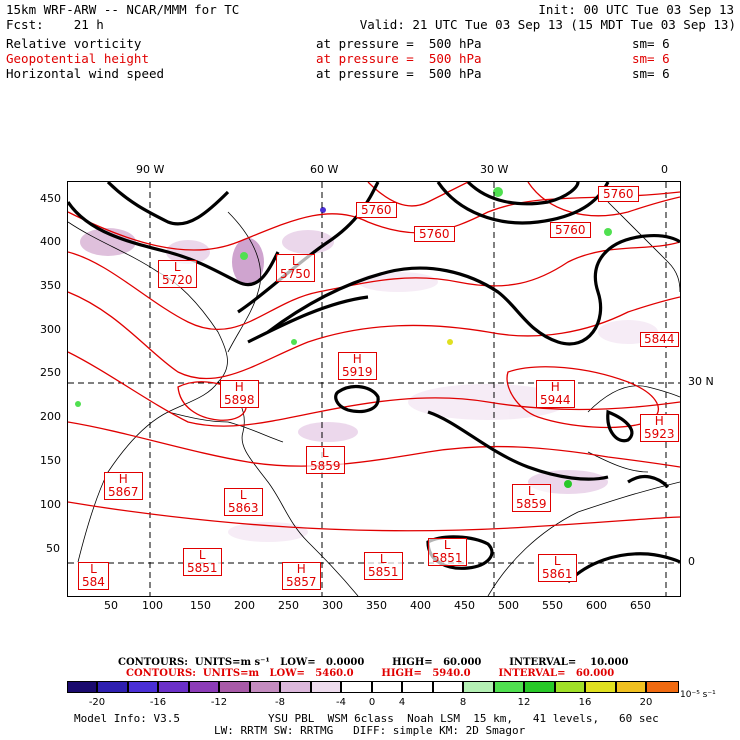  I want to click on field-vorticity-sm: sm= 6, so click(651, 43).